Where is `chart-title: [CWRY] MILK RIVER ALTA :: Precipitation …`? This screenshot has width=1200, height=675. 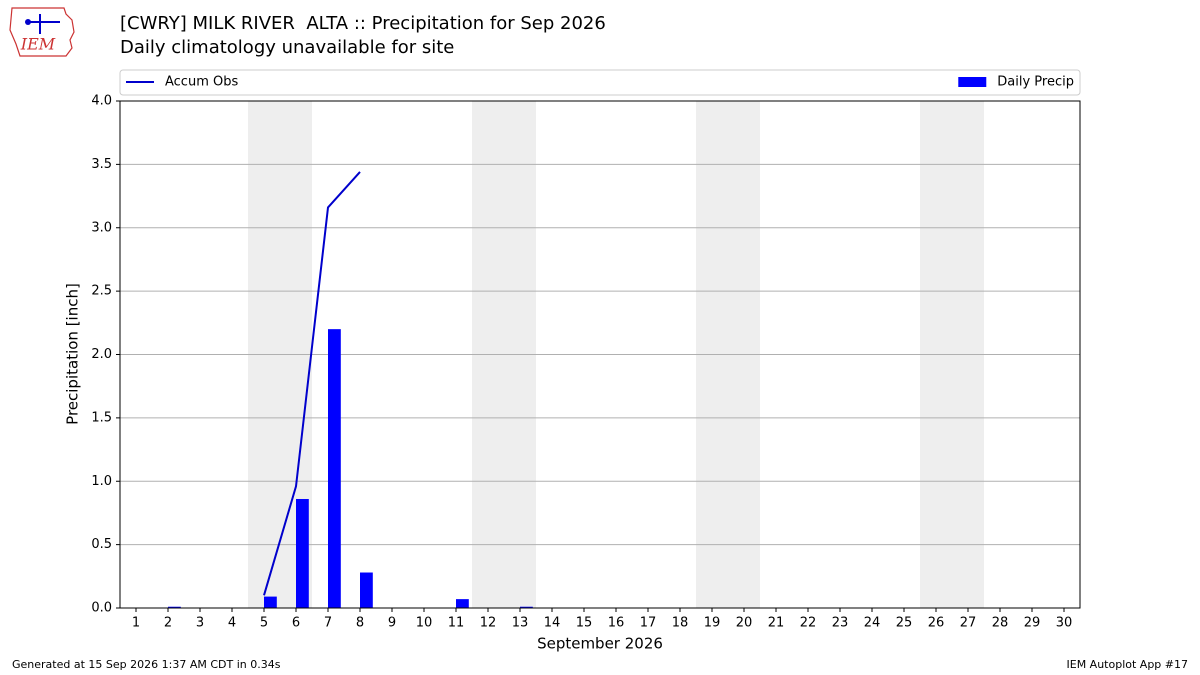
chart-title: [CWRY] MILK RIVER ALTA :: Precipitation … is located at coordinates (363, 23).